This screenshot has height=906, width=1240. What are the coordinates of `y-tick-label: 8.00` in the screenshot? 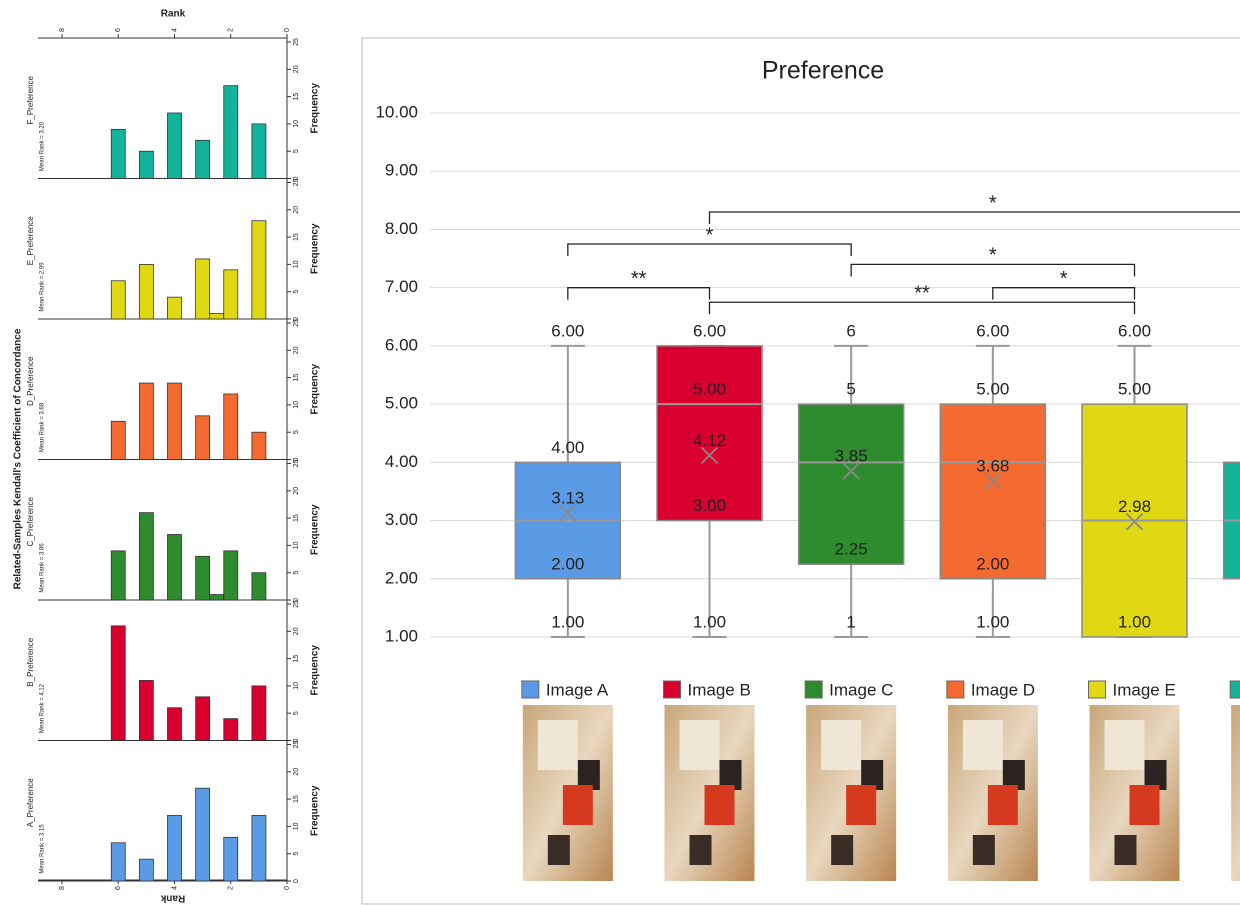 It's located at (401, 228).